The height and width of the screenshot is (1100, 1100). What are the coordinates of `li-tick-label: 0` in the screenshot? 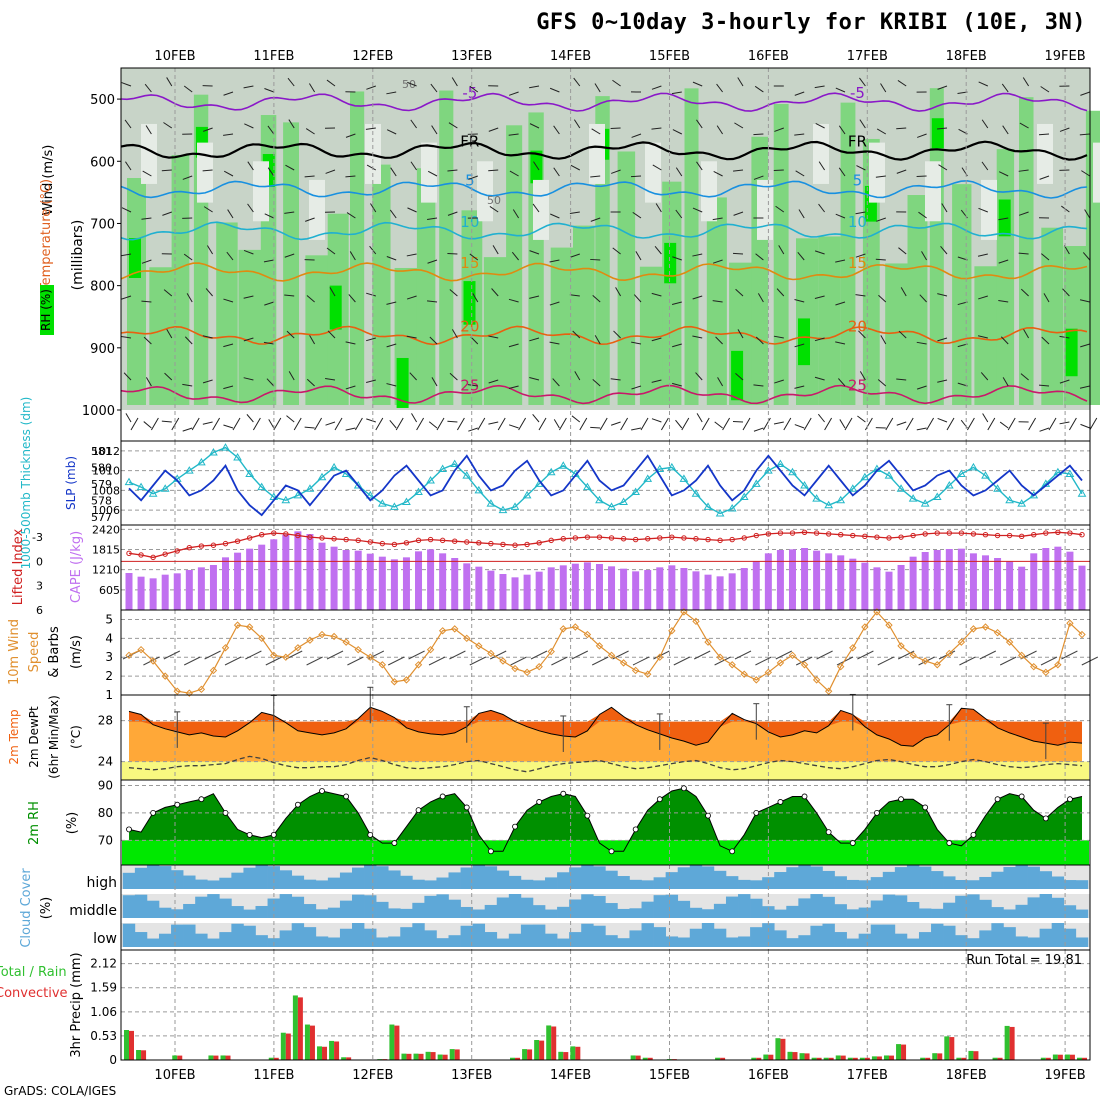 It's located at (39, 561).